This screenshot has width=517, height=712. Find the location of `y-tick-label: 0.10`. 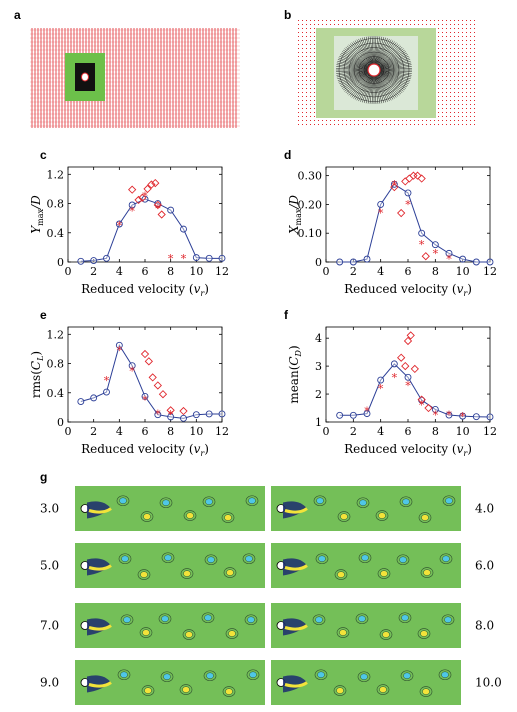

y-tick-label: 0.10 is located at coordinates (310, 233).